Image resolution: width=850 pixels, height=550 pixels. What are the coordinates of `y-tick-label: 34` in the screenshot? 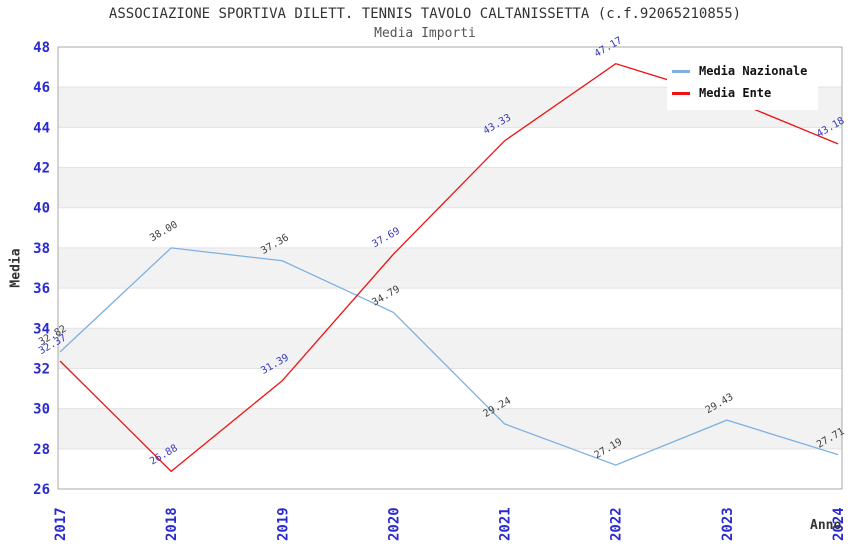 It's located at (41, 329).